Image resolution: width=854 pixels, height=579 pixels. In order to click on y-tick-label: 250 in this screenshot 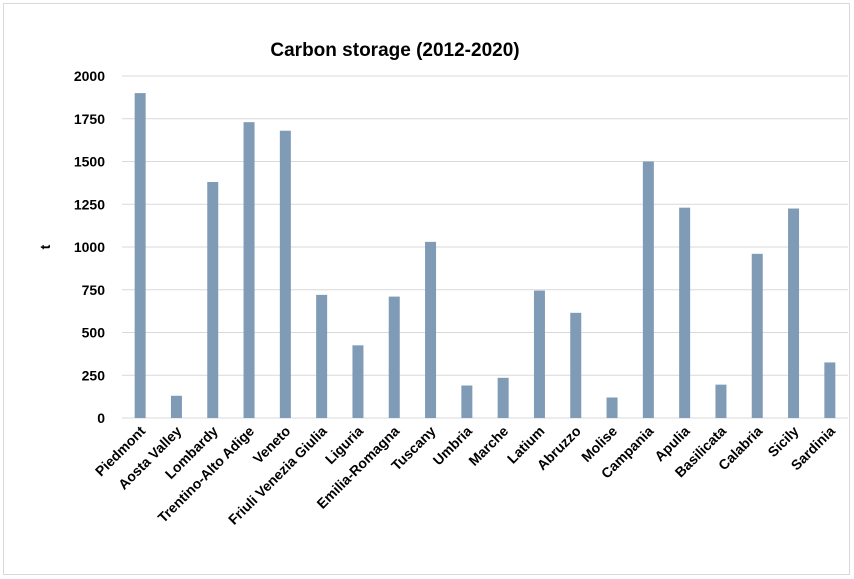, I will do `click(94, 375)`.